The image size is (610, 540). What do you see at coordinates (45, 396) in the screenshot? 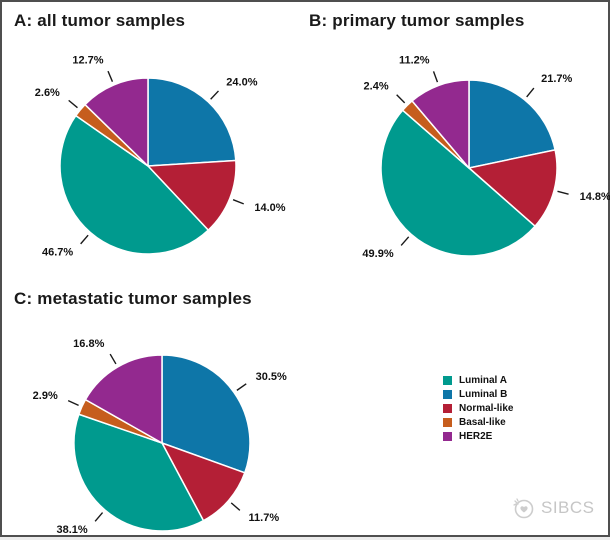
I see `slice-label: 2.9%` at bounding box center [45, 396].